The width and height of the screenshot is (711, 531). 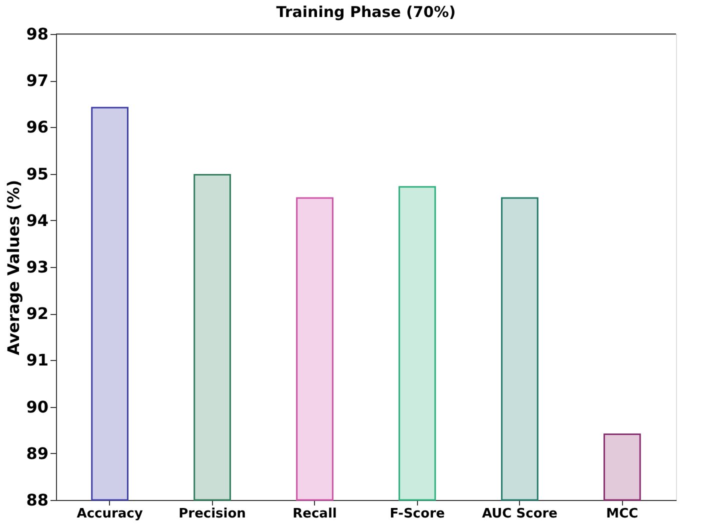 What do you see at coordinates (212, 514) in the screenshot?
I see `x-tick-label: Precision` at bounding box center [212, 514].